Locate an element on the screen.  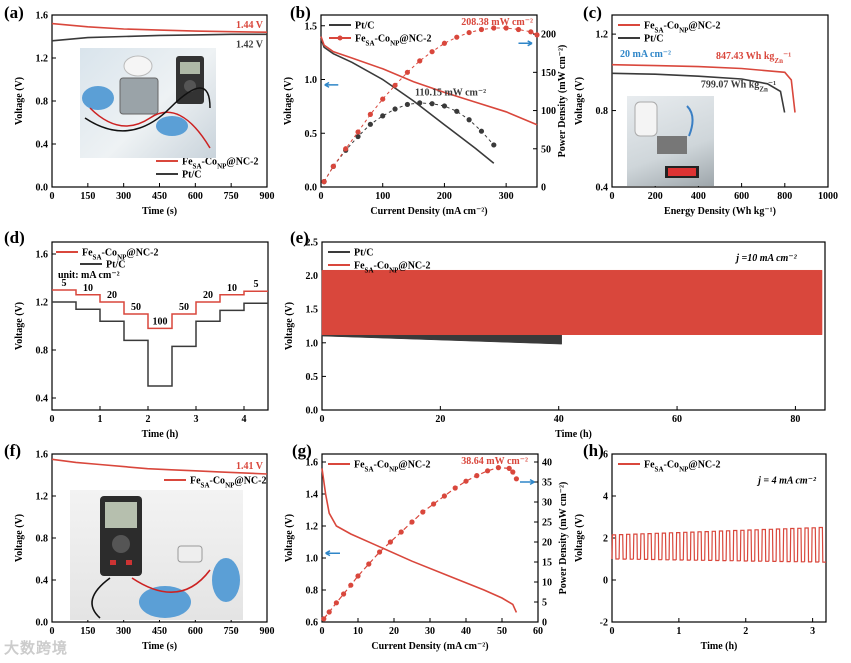
legend-c-1-text: Pt/C is located at coordinates (653, 39).